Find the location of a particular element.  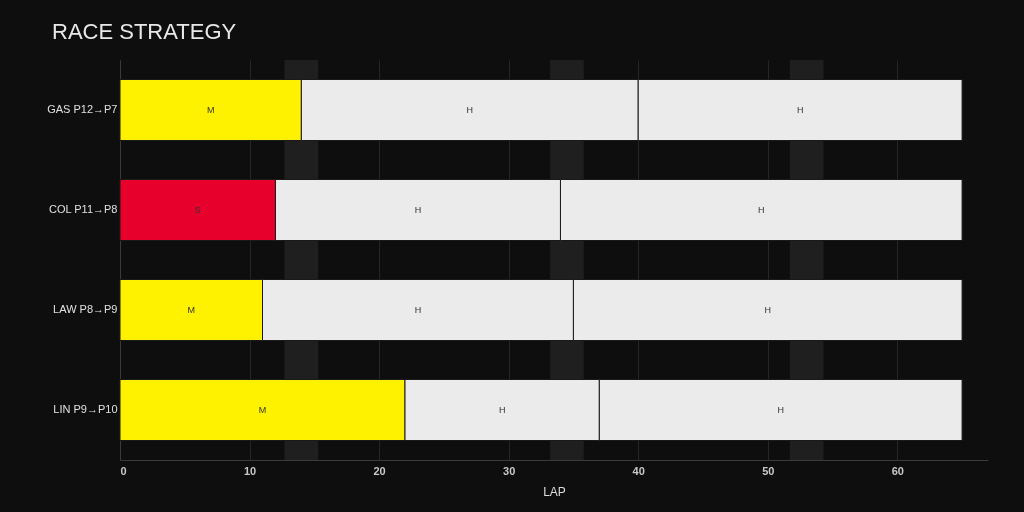

y-tick-label: COL P11→P8 is located at coordinates (83, 209).